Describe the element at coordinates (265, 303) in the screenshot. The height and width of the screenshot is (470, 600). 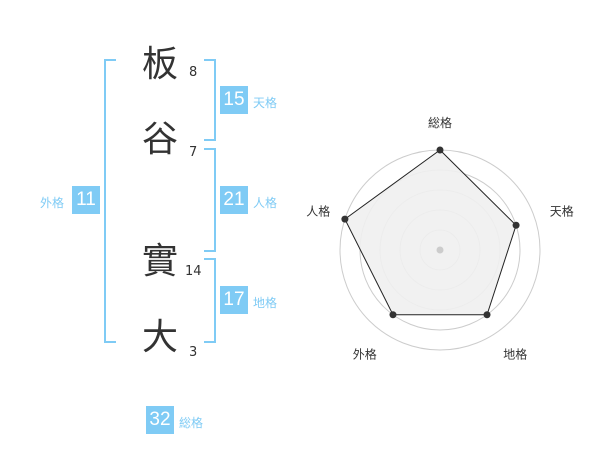
I see `chikaku-label: 地格` at that location.